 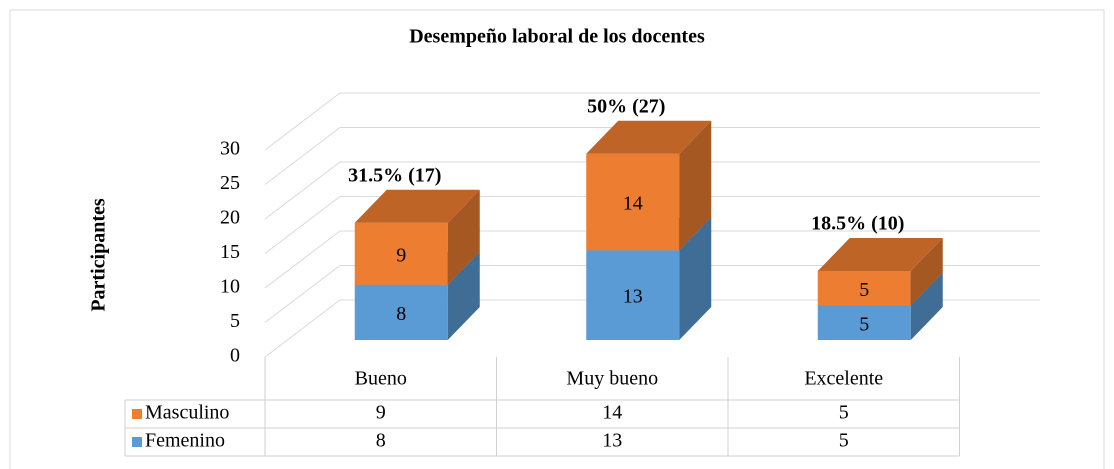 I want to click on y-tick-label: 30, so click(x=230, y=149).